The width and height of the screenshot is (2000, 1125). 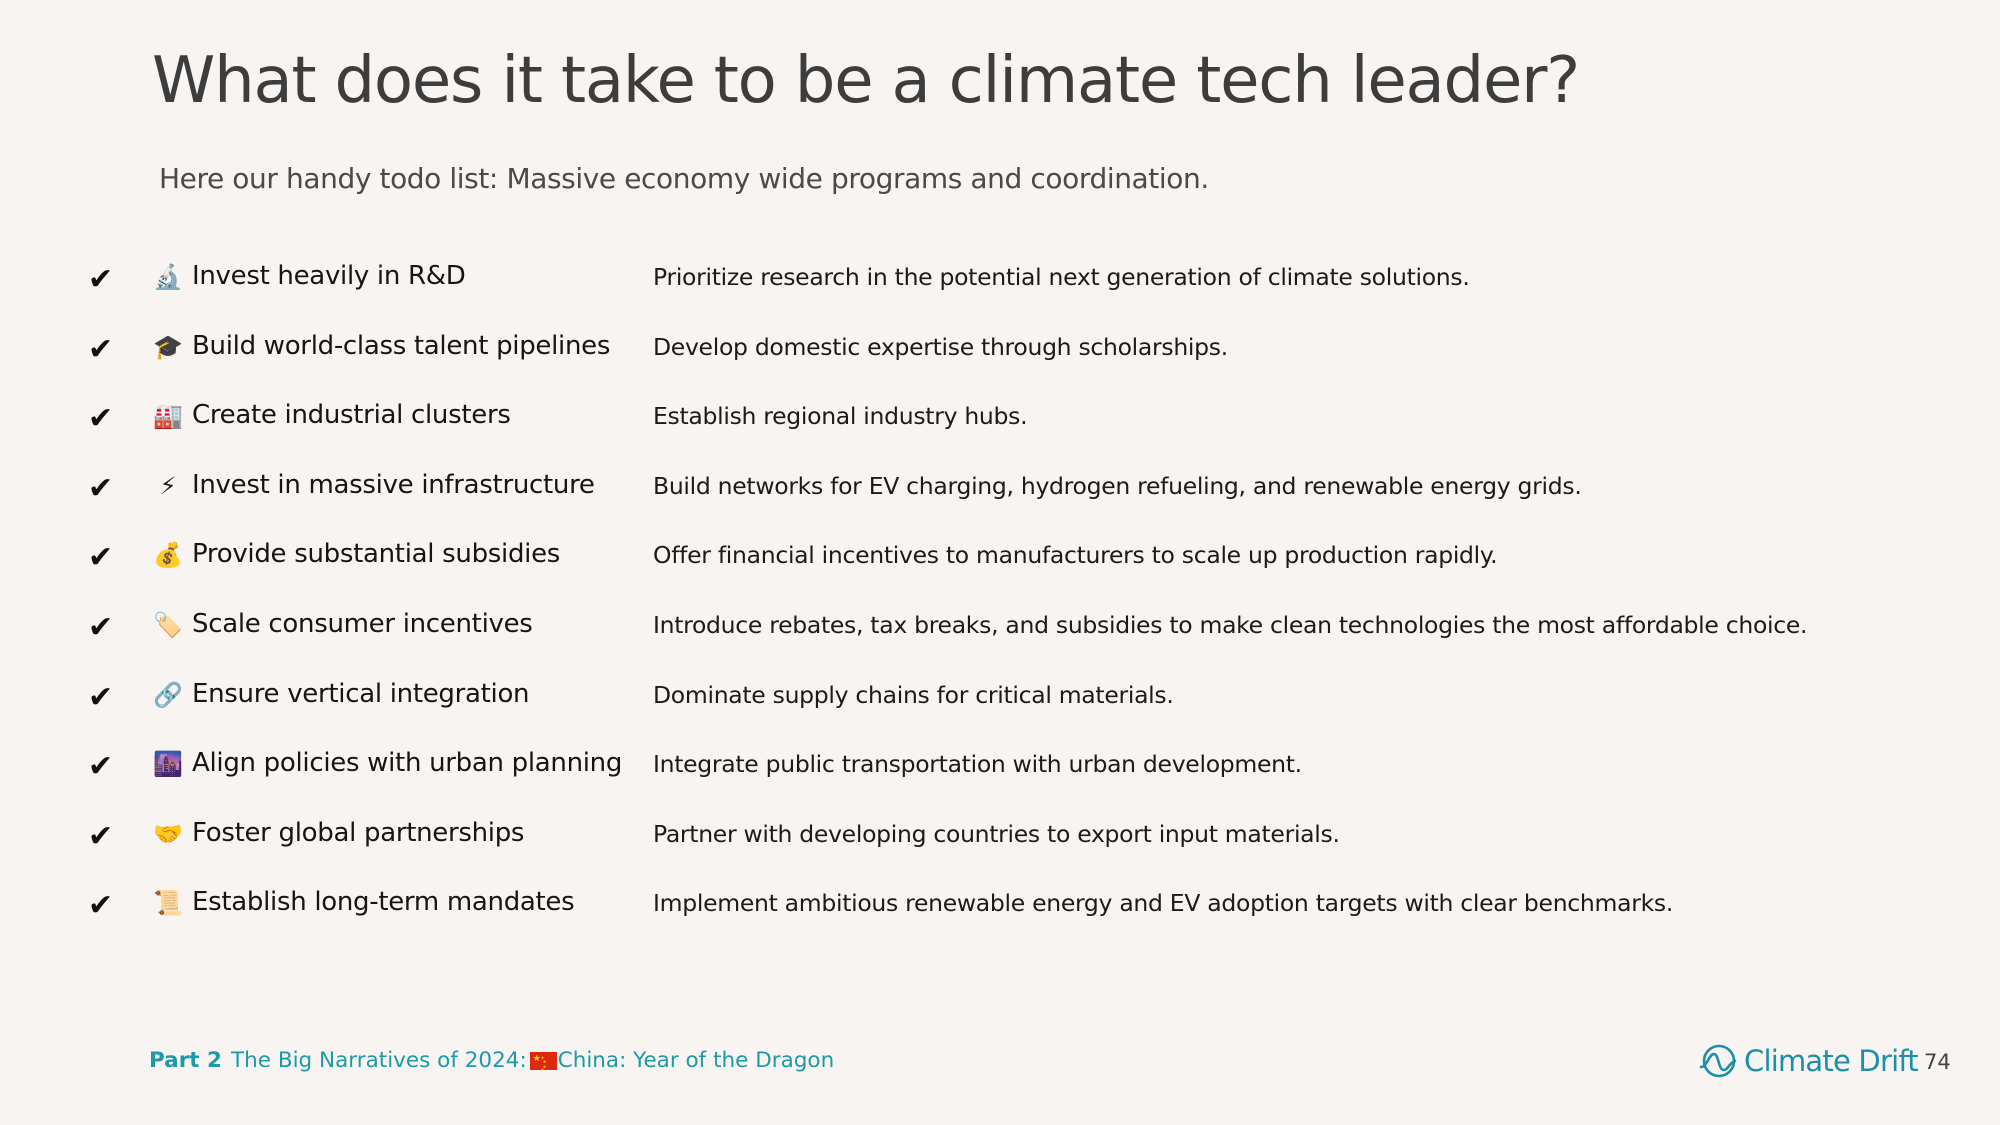 What do you see at coordinates (168, 694) in the screenshot?
I see `link-icon: 🔗` at bounding box center [168, 694].